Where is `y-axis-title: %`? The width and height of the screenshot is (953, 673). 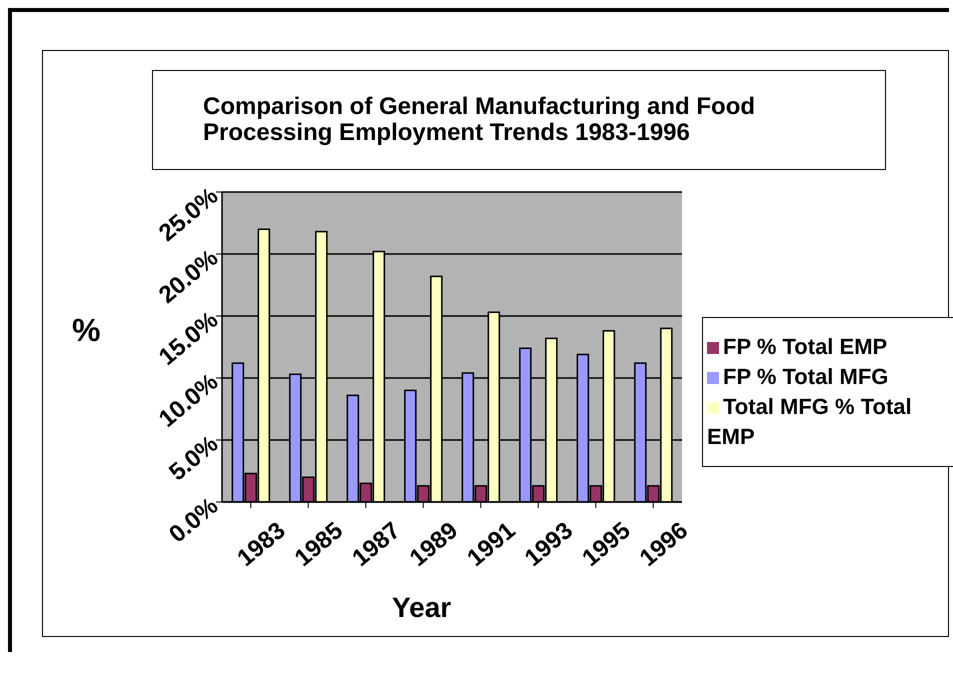 y-axis-title: % is located at coordinates (86, 330).